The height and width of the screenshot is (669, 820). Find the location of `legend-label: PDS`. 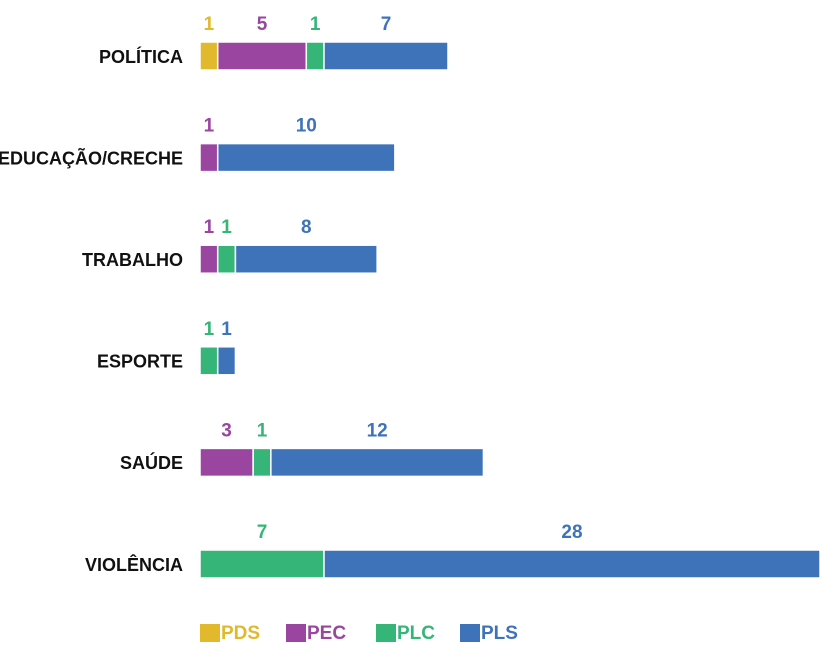

legend-label: PDS is located at coordinates (240, 633).